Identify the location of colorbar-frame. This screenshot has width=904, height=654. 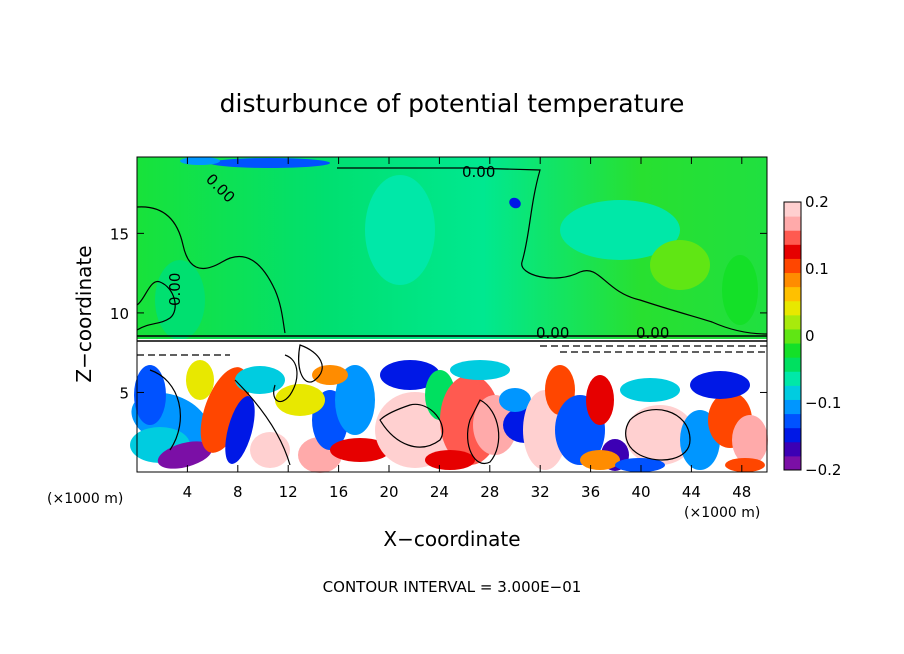
(792, 336).